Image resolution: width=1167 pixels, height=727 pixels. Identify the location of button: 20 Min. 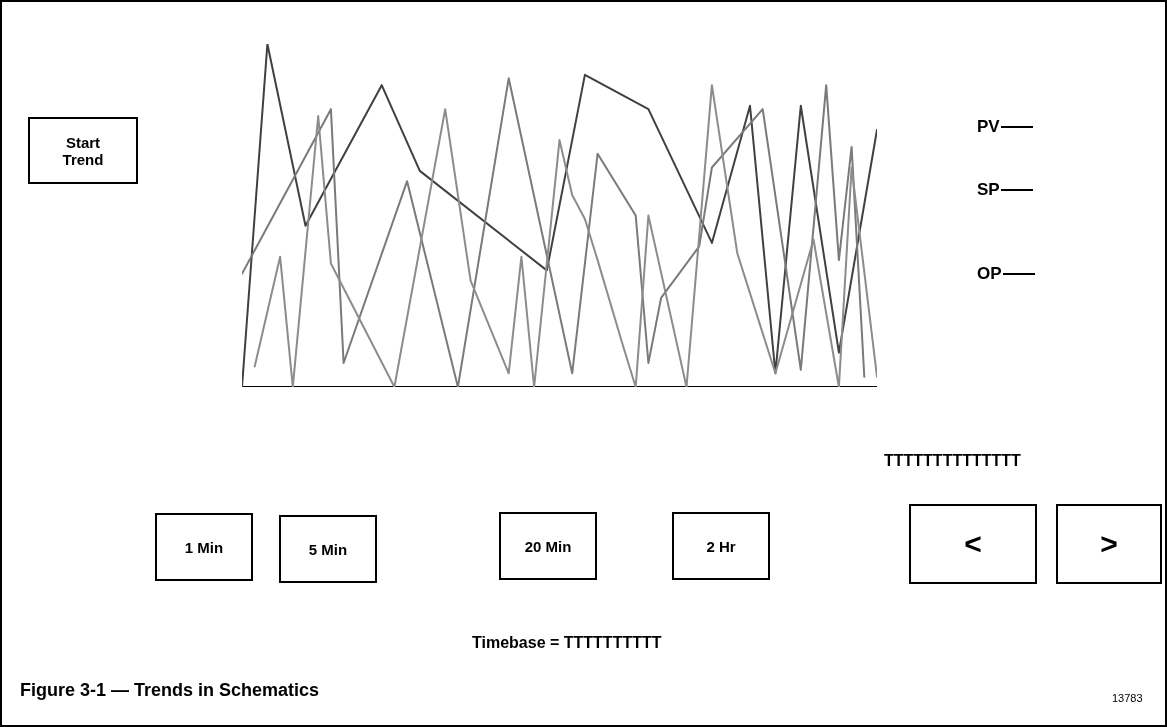
(548, 546).